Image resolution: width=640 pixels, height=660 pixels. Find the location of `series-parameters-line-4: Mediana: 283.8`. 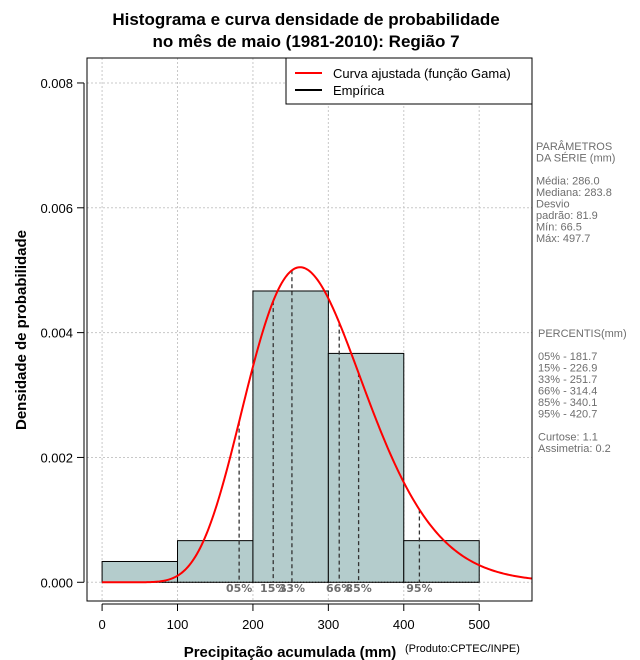

series-parameters-line-4: Mediana: 283.8 is located at coordinates (574, 193).